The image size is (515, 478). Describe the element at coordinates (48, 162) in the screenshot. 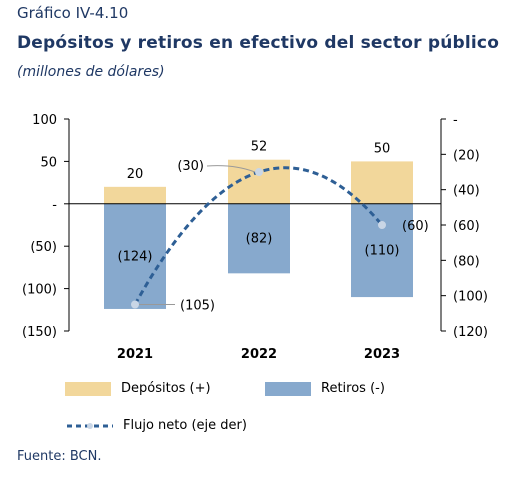

I see `left-tick-label: 50` at that location.